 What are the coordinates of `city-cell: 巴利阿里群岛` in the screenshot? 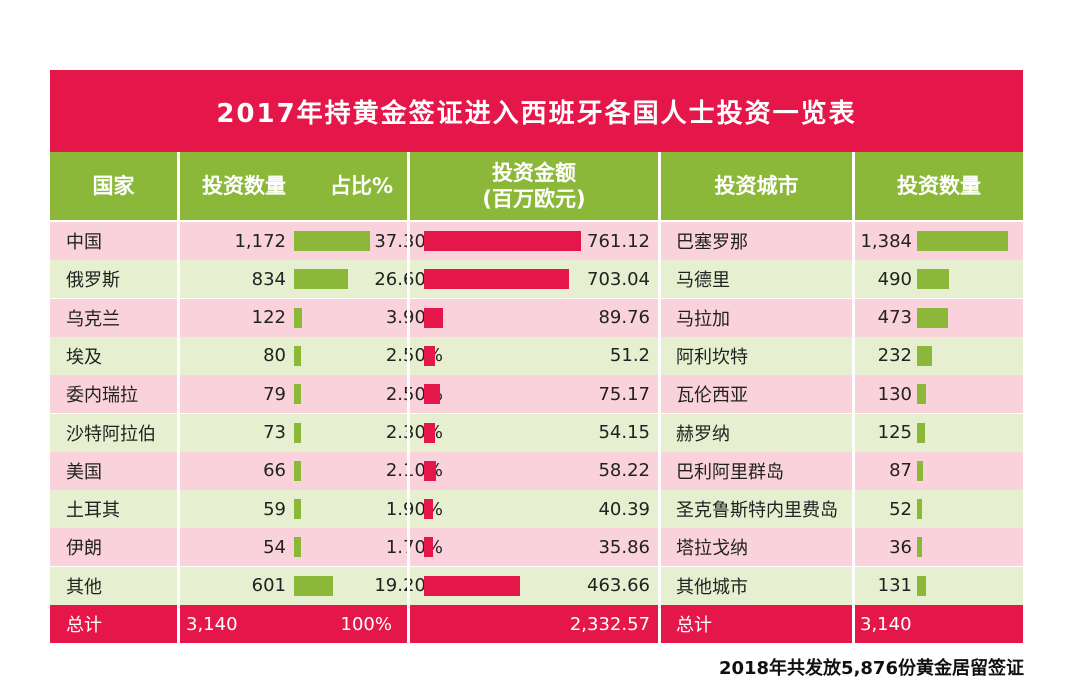 It's located at (730, 472).